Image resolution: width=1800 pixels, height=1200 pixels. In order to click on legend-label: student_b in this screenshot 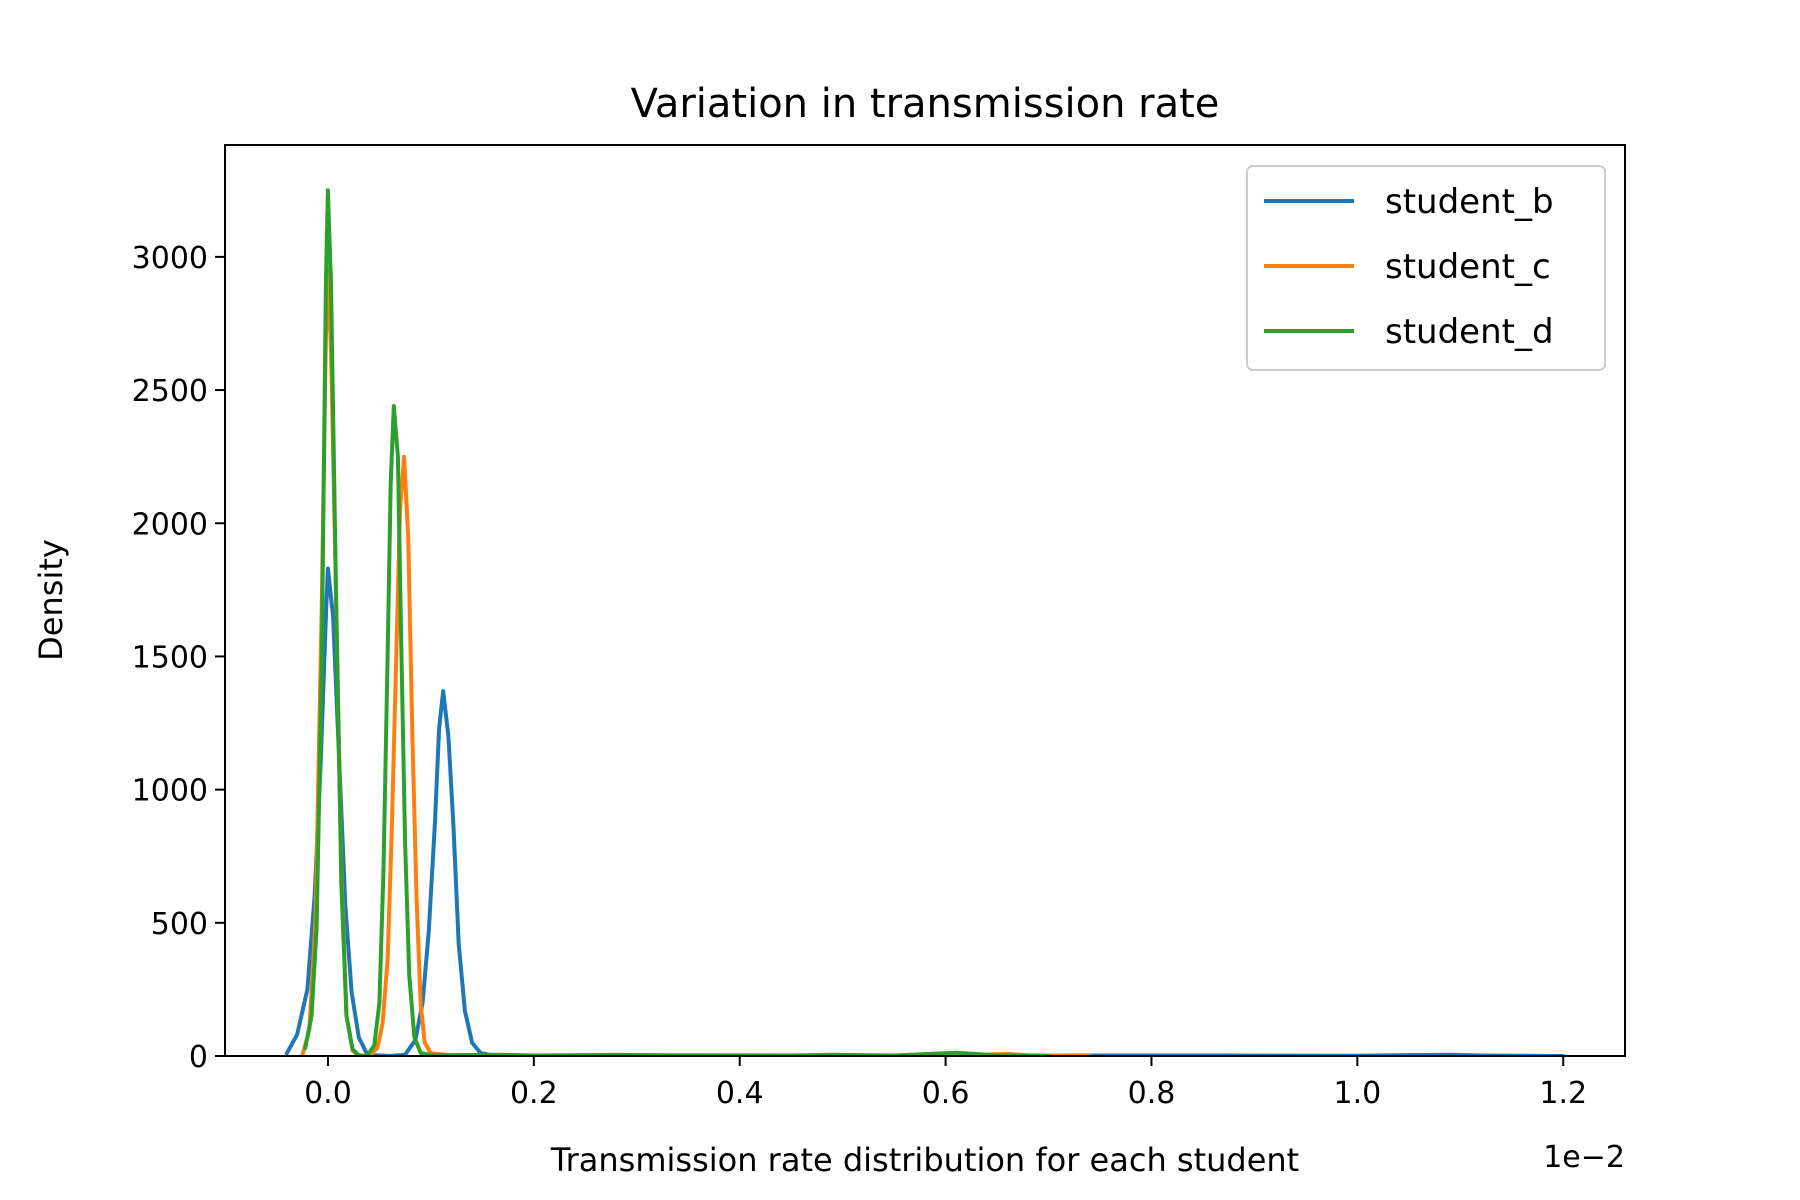, I will do `click(1469, 202)`.